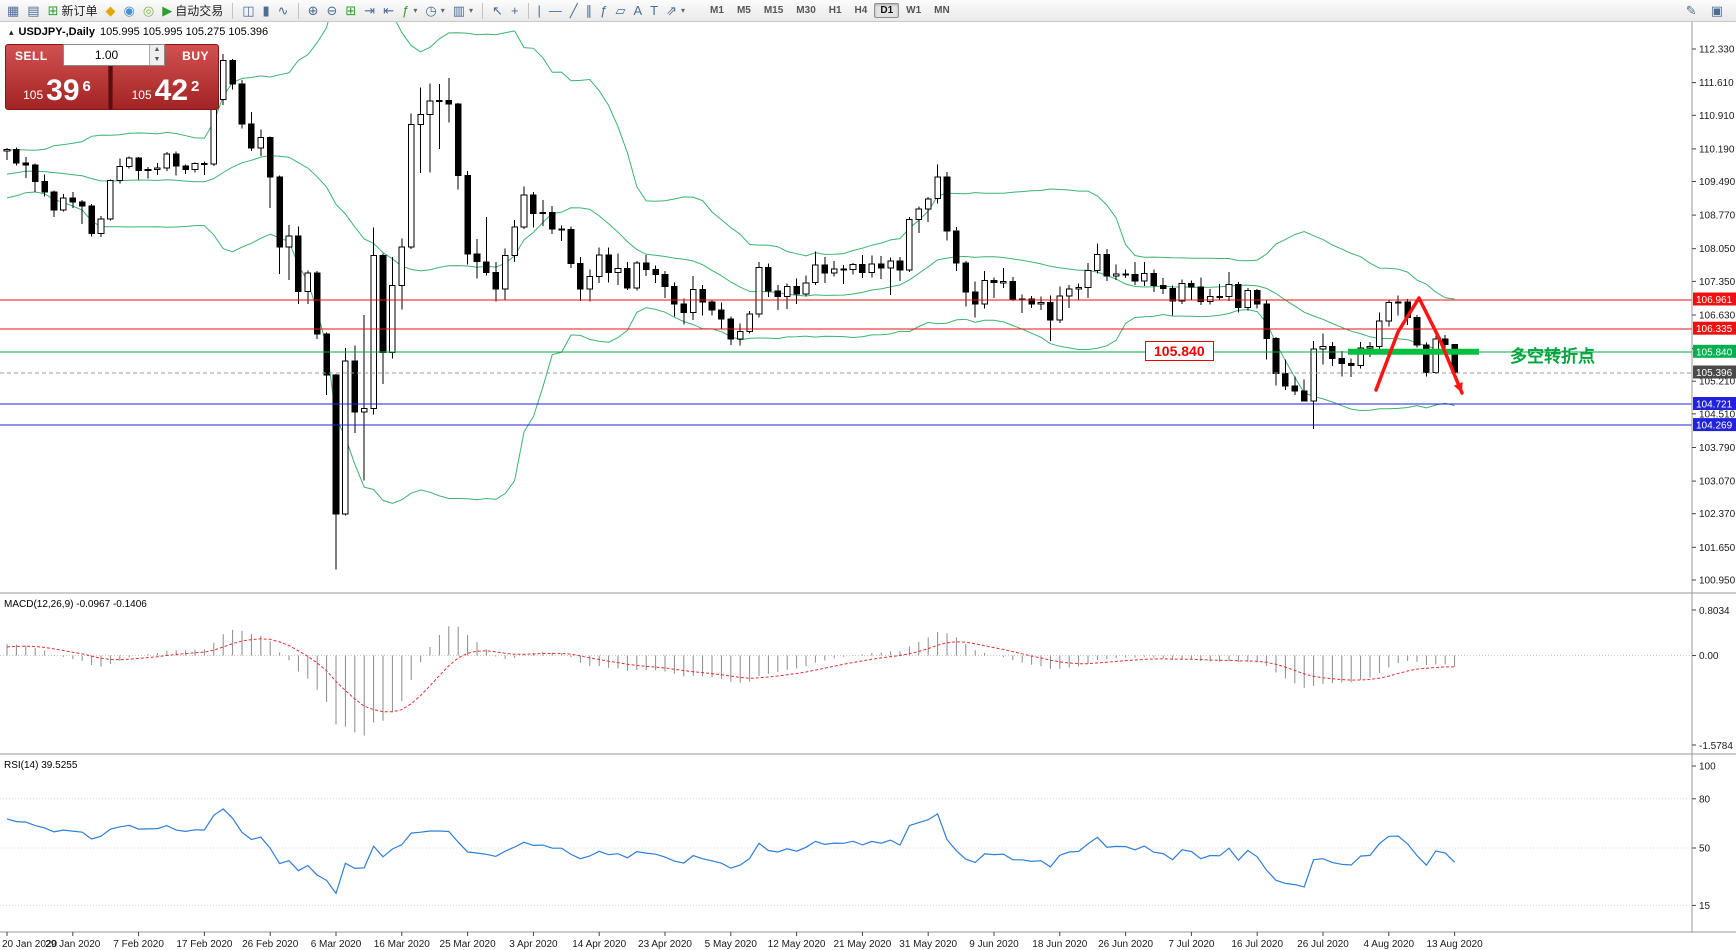  What do you see at coordinates (110, 10) in the screenshot?
I see `metaeditor-icon: ◆` at bounding box center [110, 10].